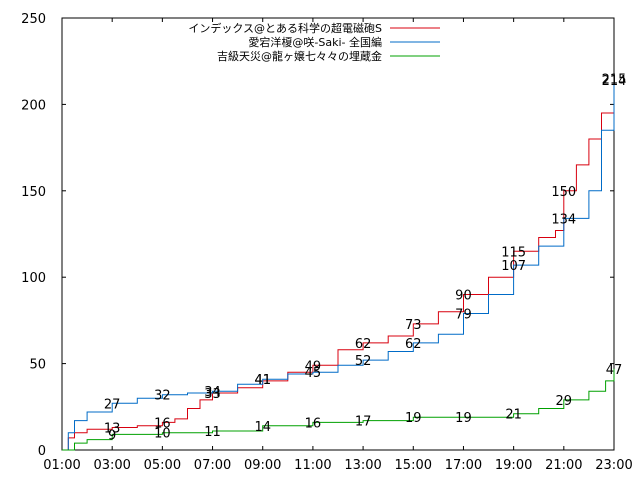 The width and height of the screenshot is (640, 480). I want to click on data-label-series-0: 41, so click(262, 380).